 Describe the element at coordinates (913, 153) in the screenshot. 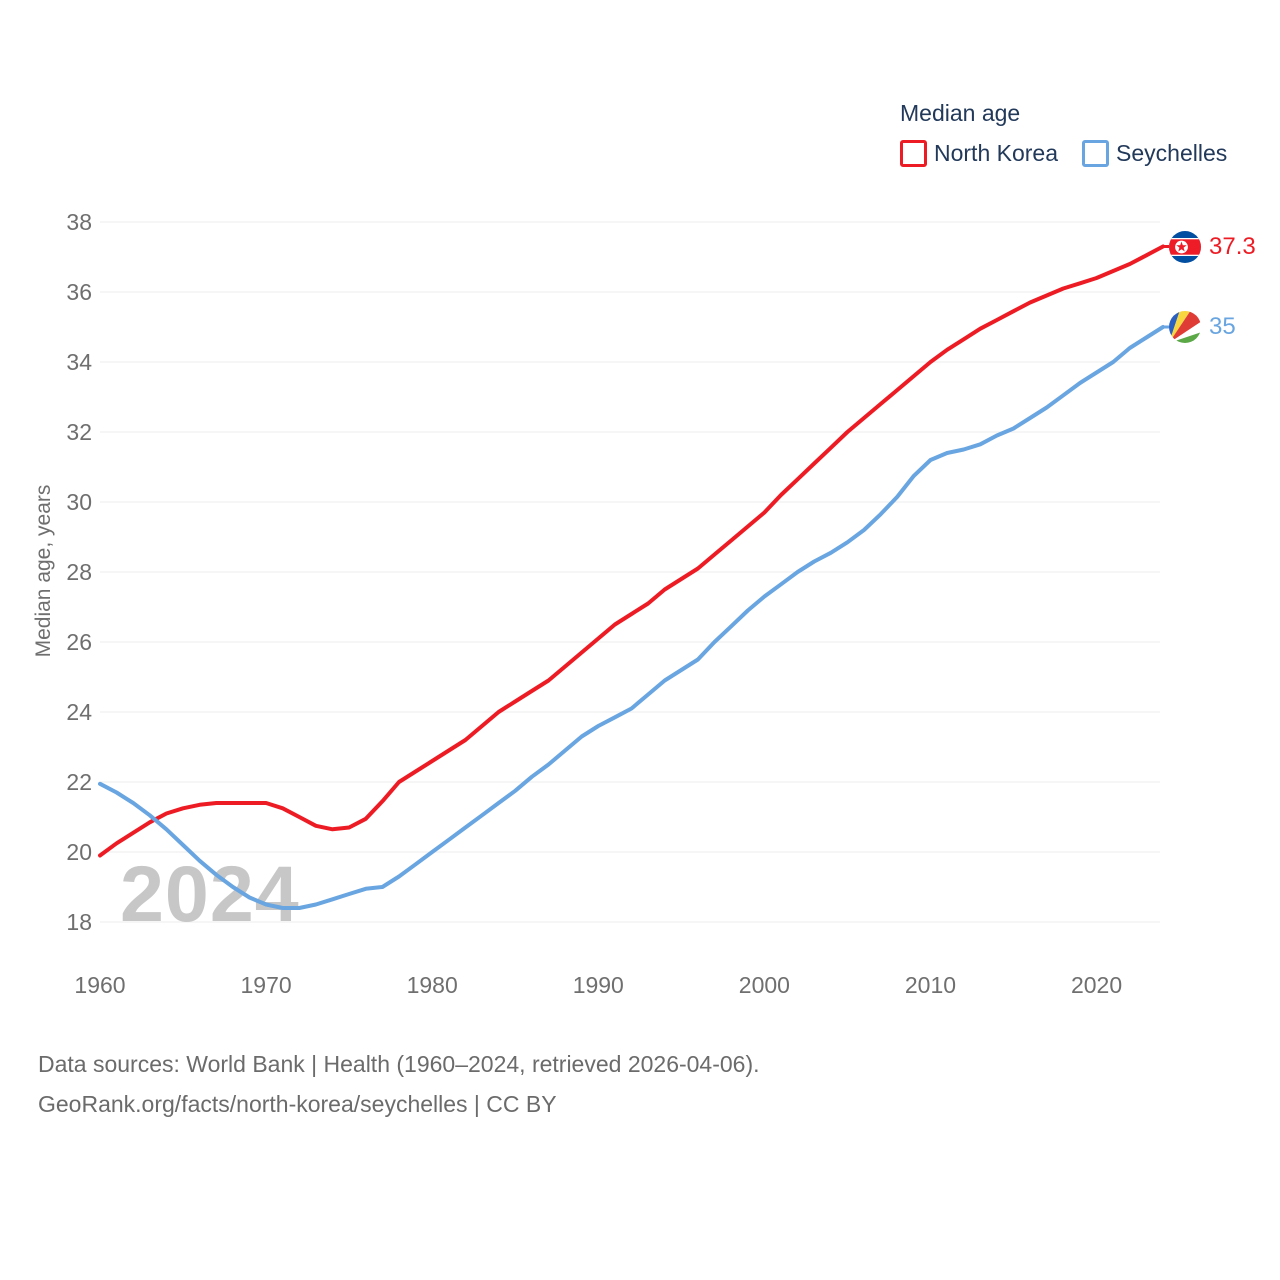

I see `north-korea-swatch-icon` at that location.